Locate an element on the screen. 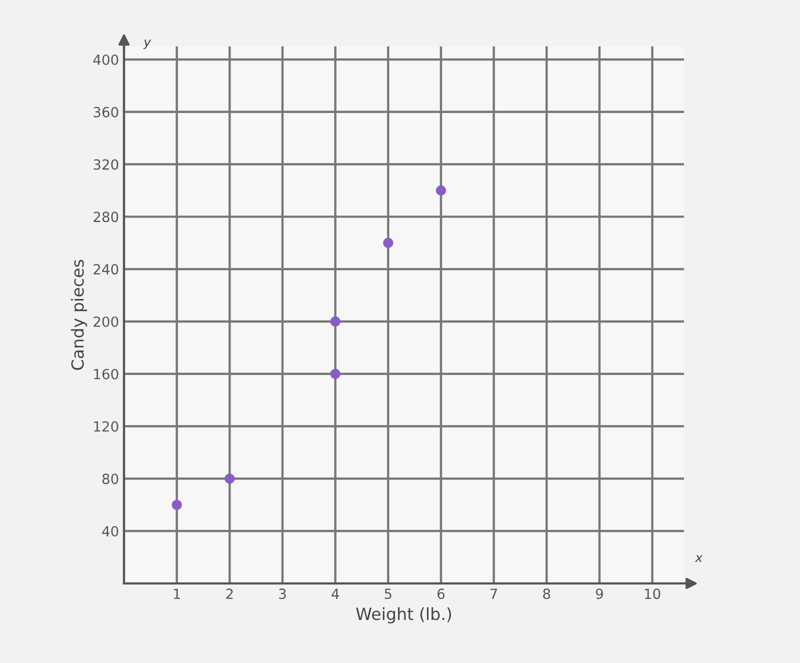 The height and width of the screenshot is (663, 800). y-tick-label: 40 is located at coordinates (110, 531).